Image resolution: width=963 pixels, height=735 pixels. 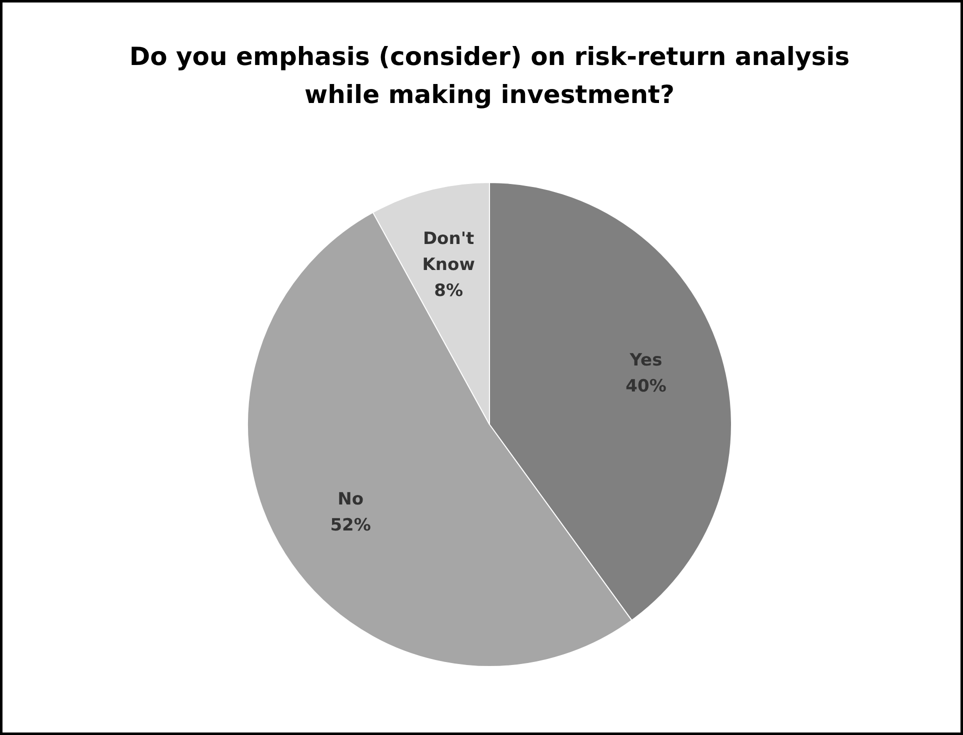 What do you see at coordinates (646, 386) in the screenshot?
I see `data-label: 40%` at bounding box center [646, 386].